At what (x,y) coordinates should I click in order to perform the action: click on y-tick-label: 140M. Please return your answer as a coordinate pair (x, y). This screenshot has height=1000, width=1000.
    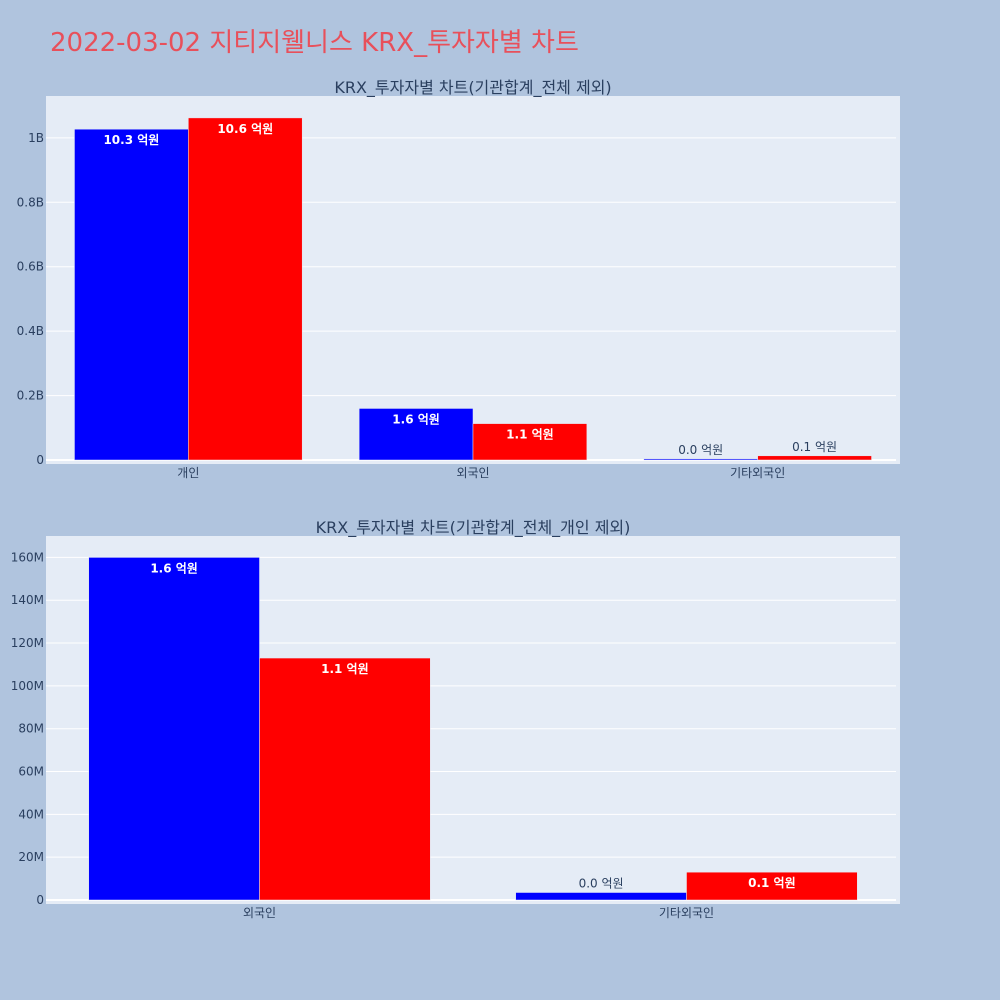
    Looking at the image, I should click on (27, 600).